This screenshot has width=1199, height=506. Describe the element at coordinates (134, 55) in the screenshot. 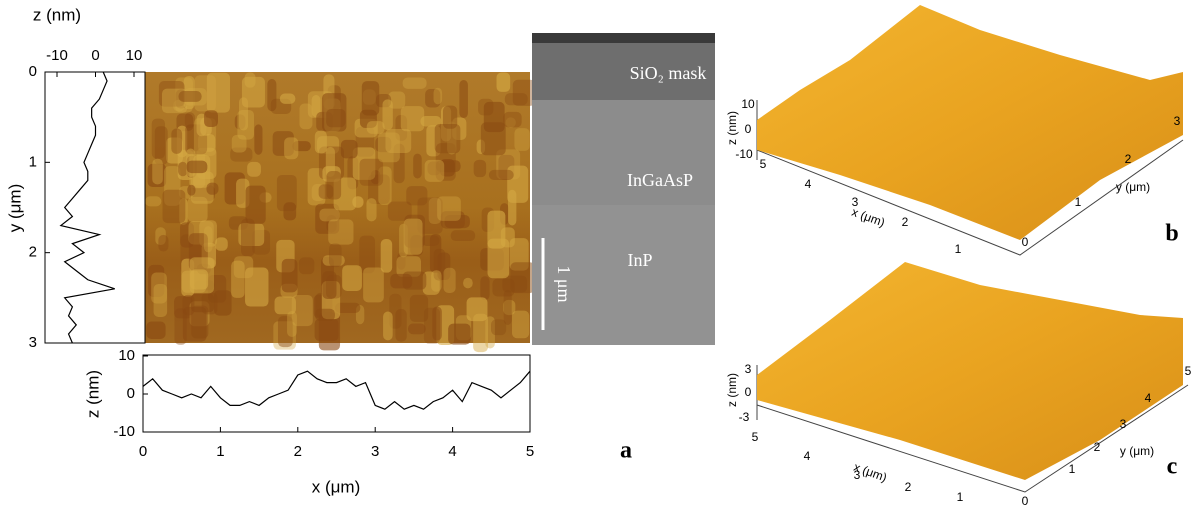

I see `x-tick-label: 10` at that location.